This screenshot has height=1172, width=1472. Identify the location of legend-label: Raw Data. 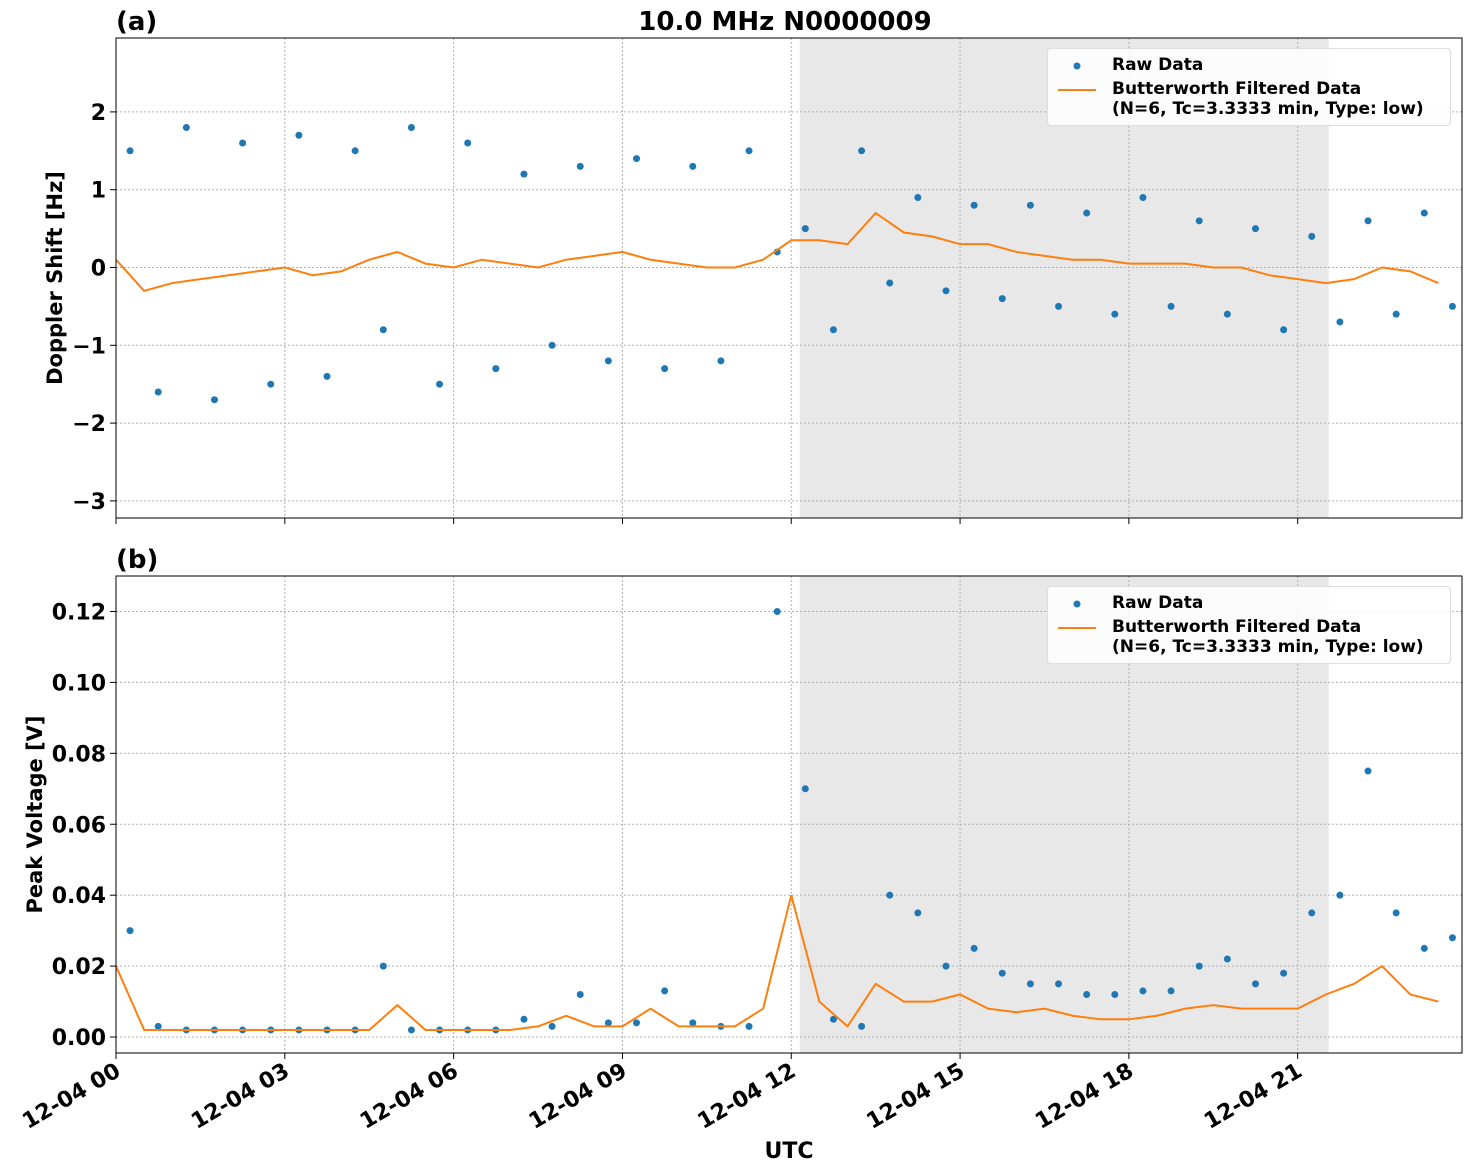
(1158, 603).